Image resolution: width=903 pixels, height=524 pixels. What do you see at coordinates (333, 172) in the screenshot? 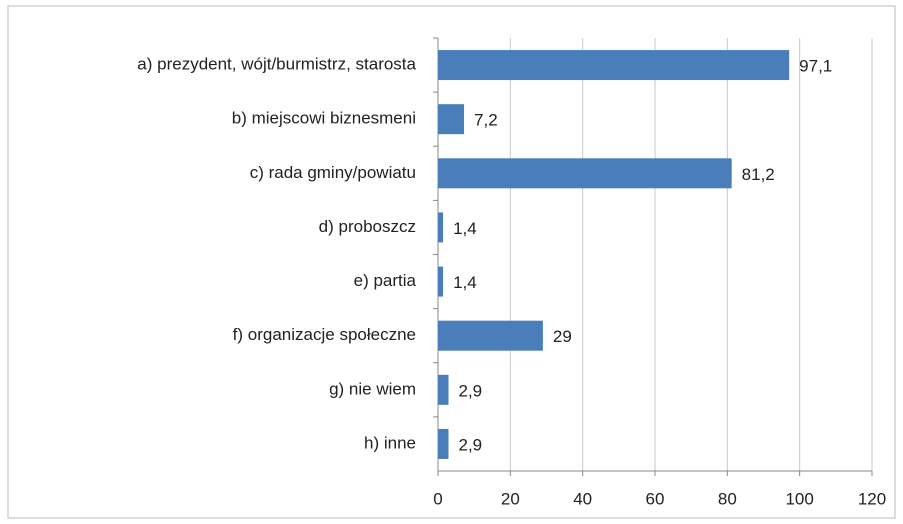
I see `y-tick-label: c) rada gminy/powiatu` at bounding box center [333, 172].